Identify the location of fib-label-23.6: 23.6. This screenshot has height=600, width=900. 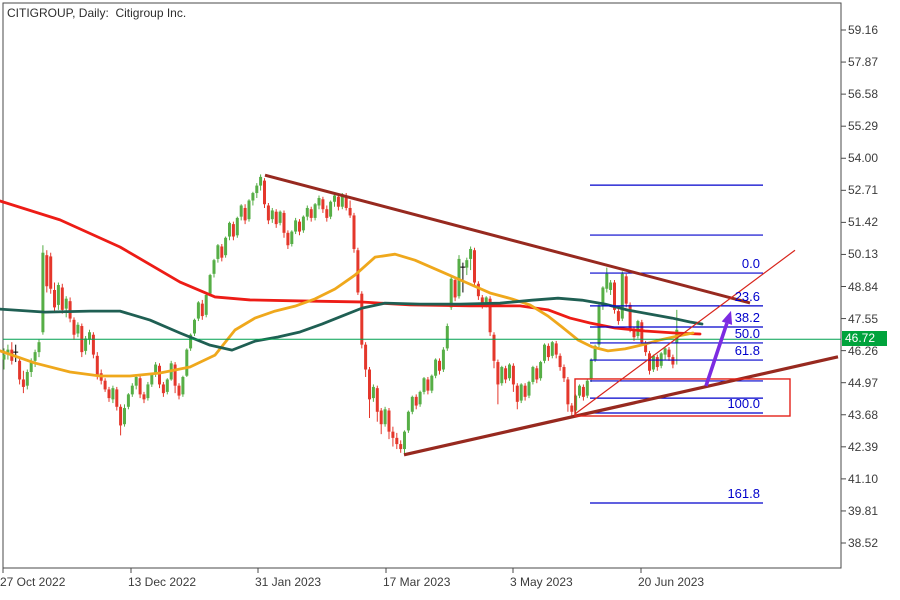
(747, 296).